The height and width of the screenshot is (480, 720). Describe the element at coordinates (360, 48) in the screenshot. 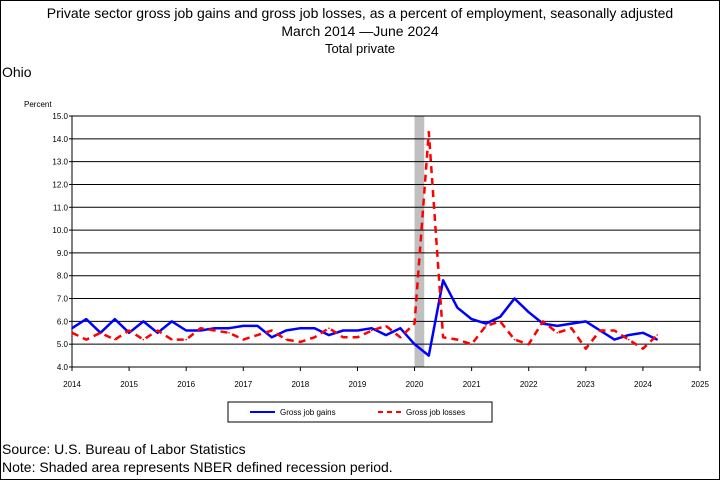

I see `chart-series-label: Total private` at that location.